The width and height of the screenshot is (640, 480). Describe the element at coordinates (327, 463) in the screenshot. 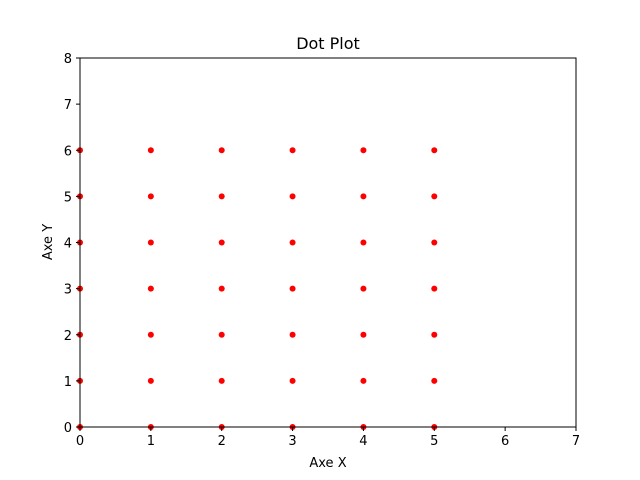

I see `x-axis-label: Axe X` at that location.